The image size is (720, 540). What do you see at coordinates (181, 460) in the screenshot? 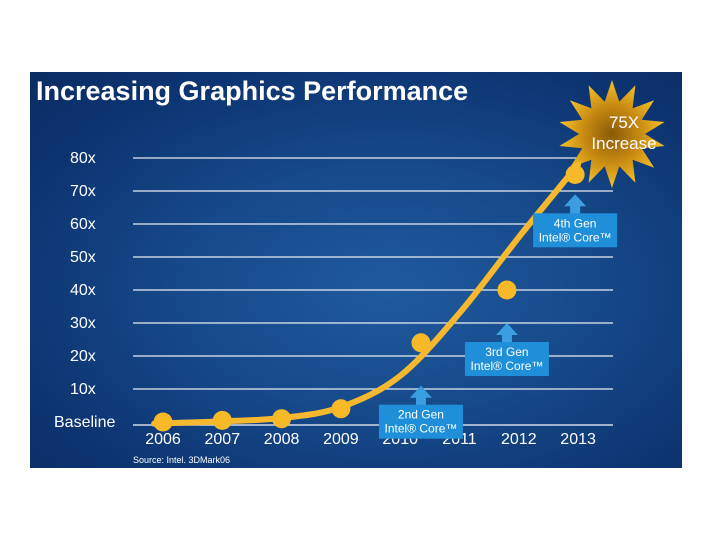
I see `source-note: Source: Intel. 3DMark06` at bounding box center [181, 460].